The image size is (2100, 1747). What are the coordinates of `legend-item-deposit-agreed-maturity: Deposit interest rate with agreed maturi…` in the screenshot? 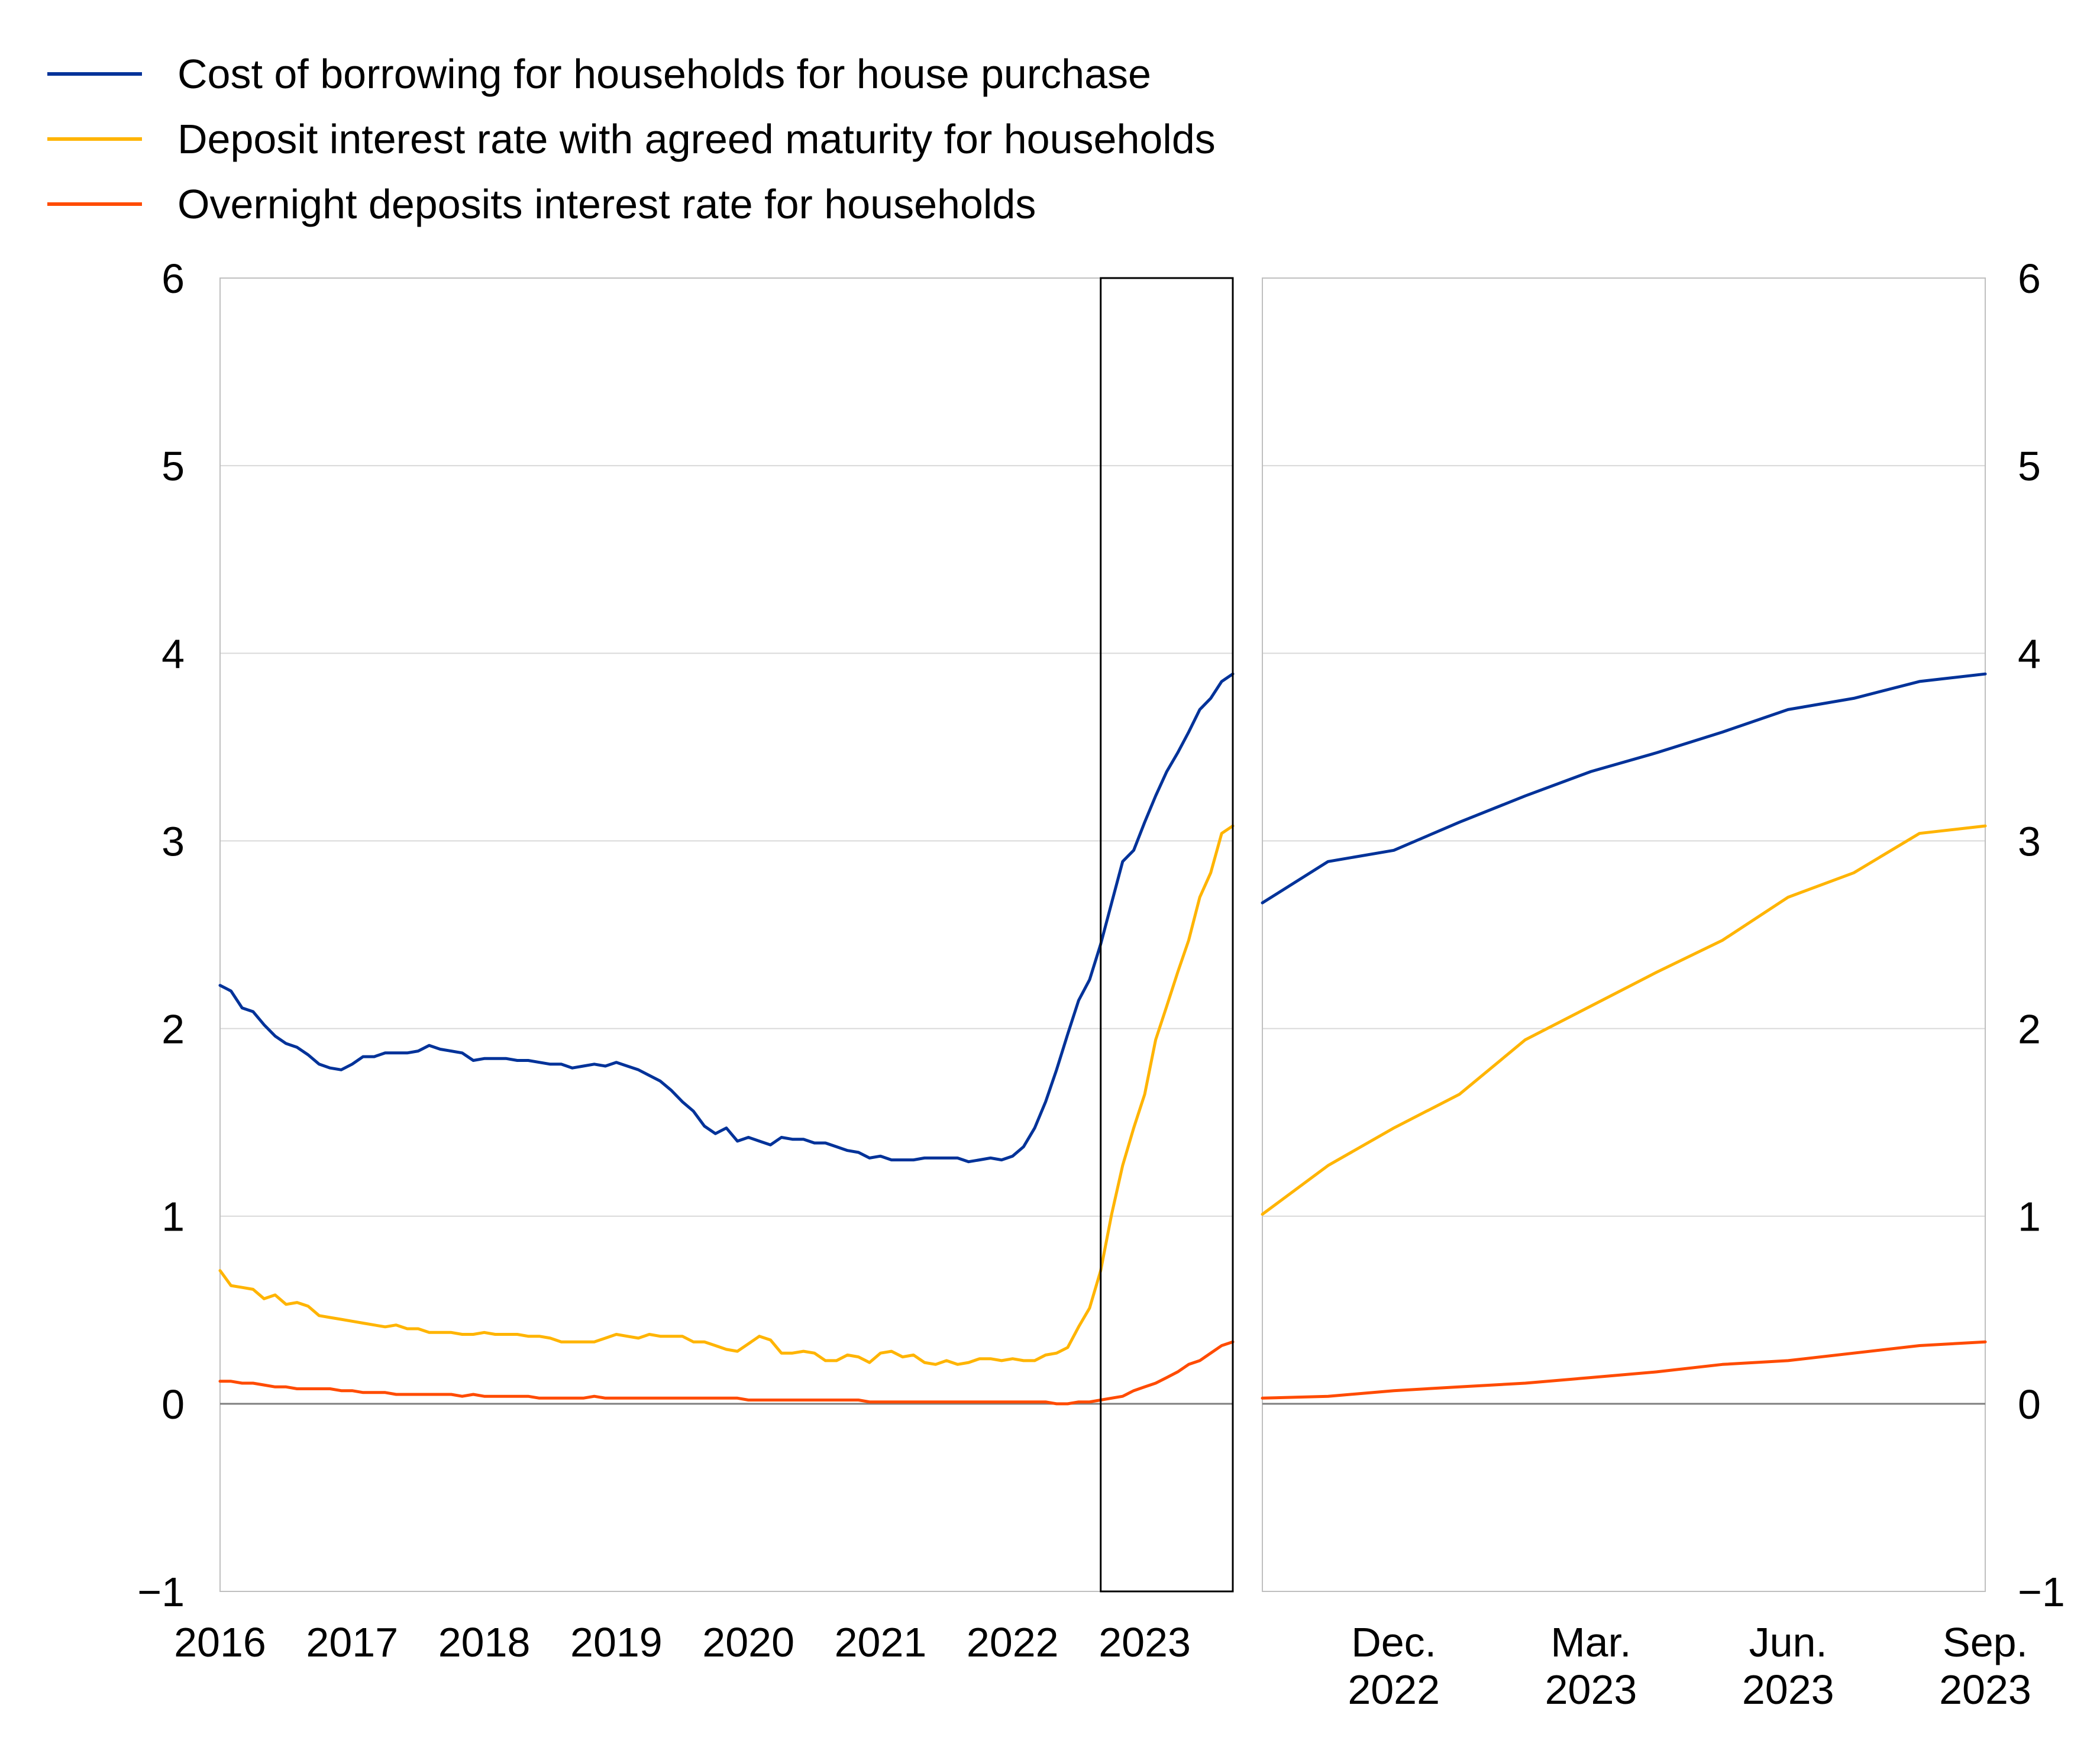 It's located at (631, 139).